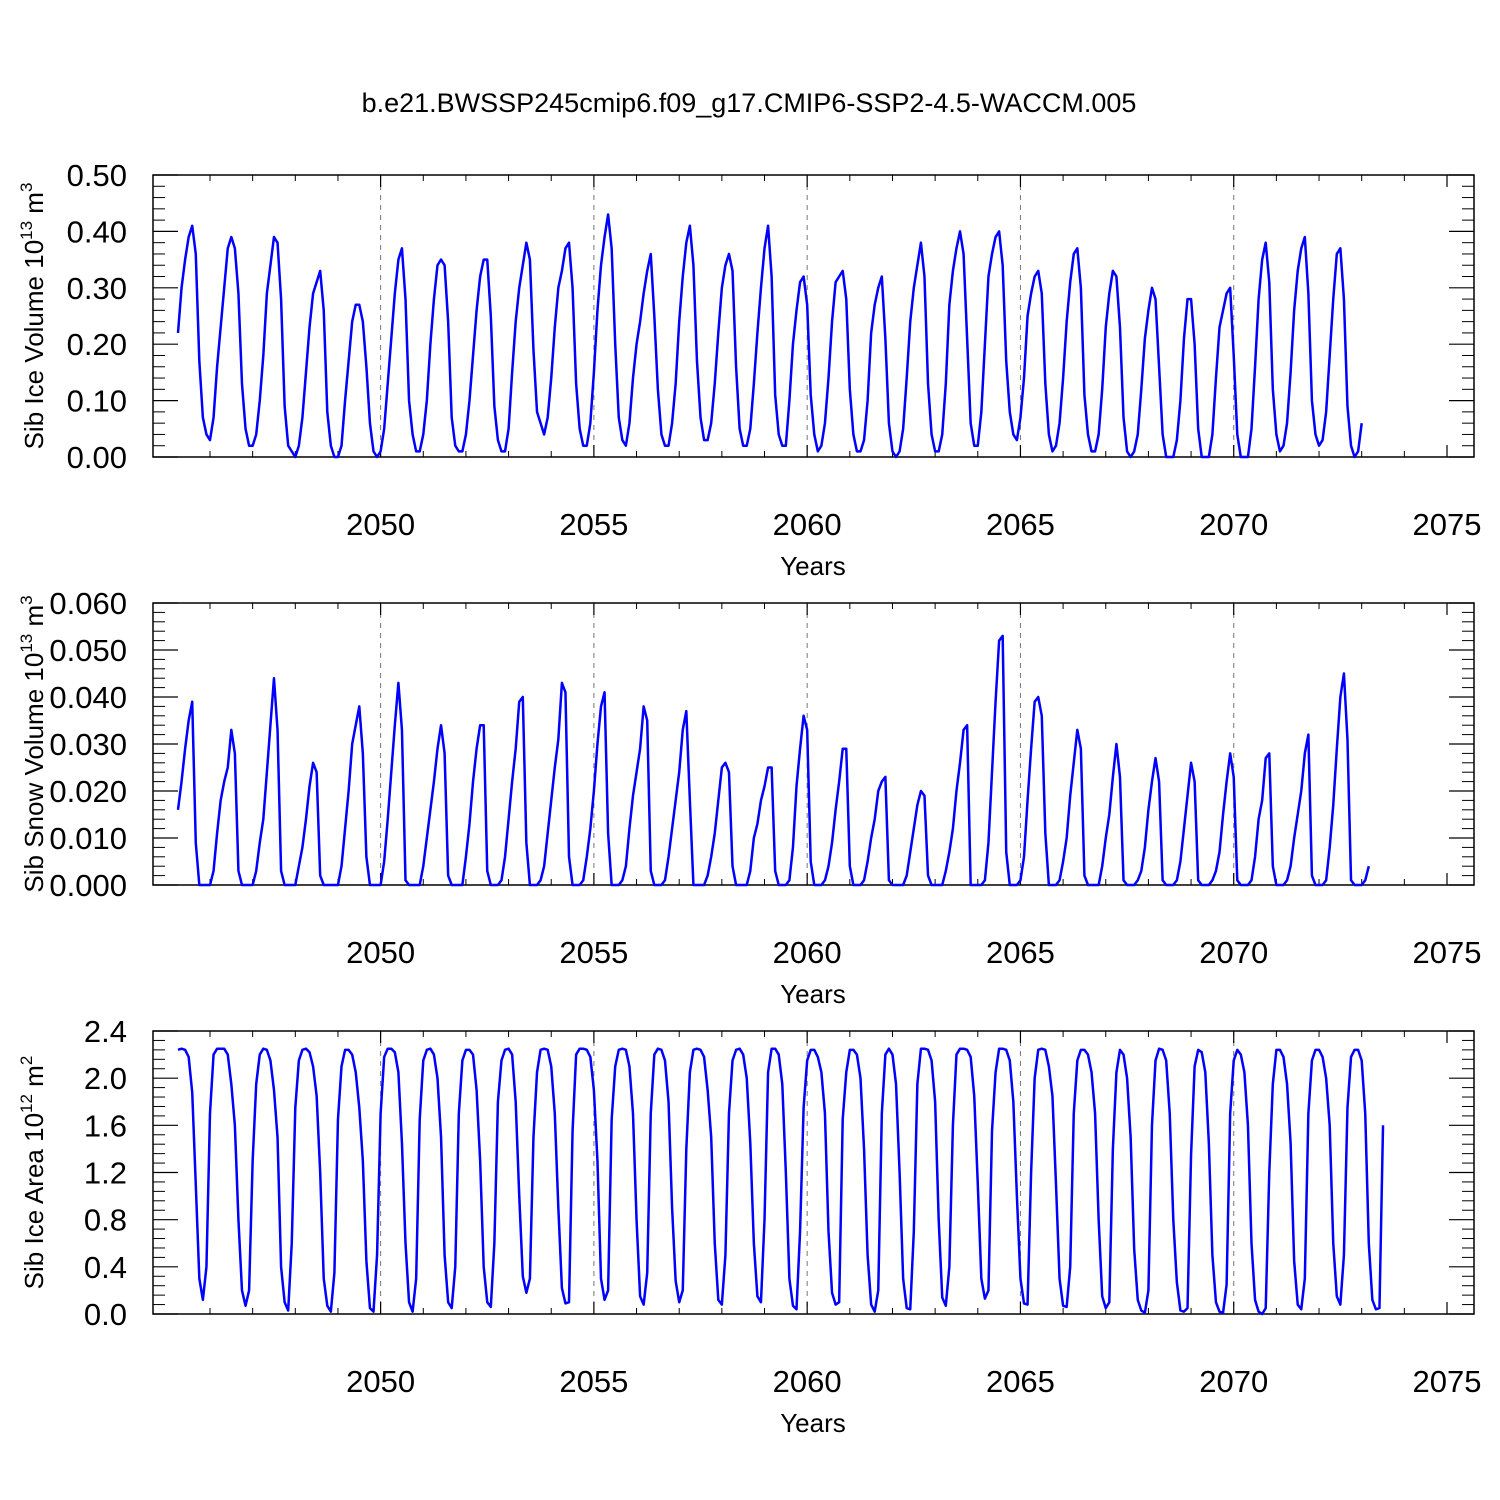  I want to click on y-tick-label: 0.8, so click(105, 1220).